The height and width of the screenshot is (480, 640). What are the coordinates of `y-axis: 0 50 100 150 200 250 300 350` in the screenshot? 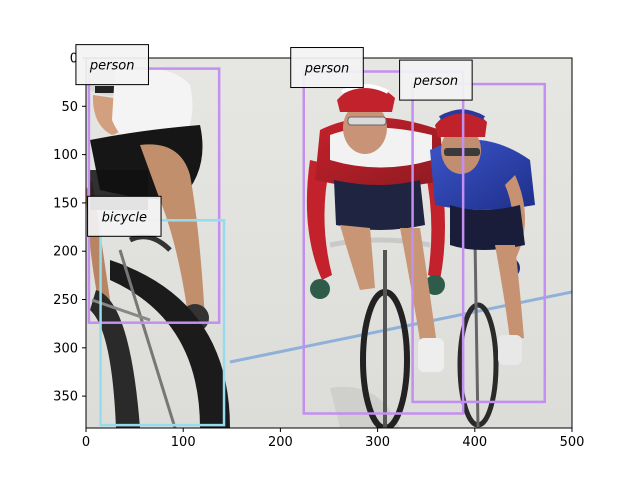 It's located at (69, 228).